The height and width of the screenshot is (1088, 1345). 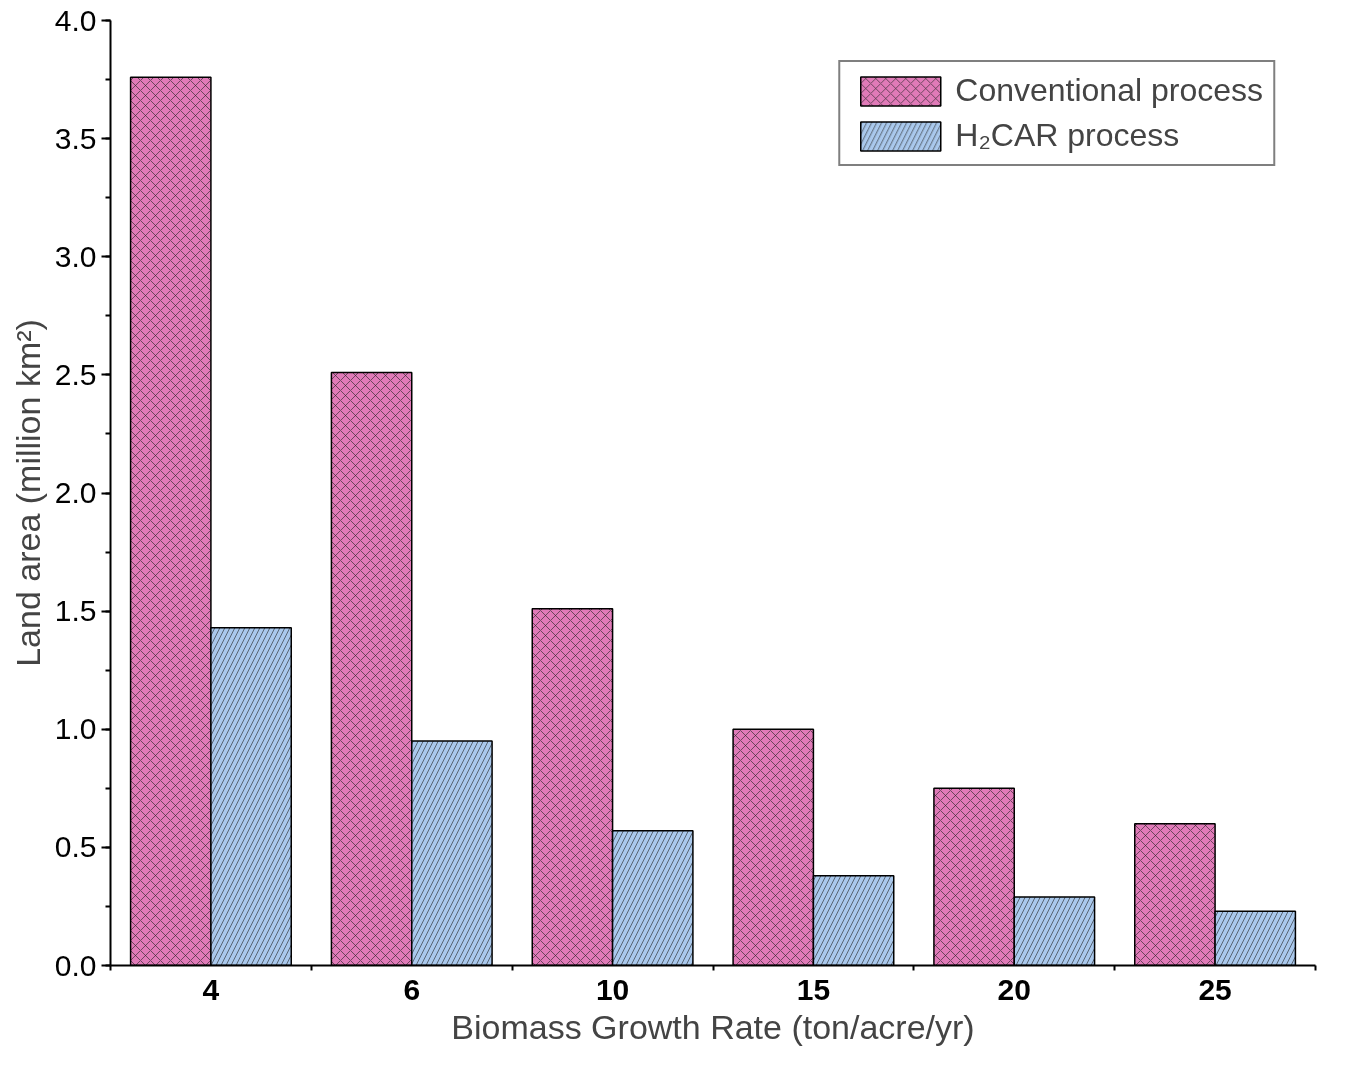 What do you see at coordinates (75, 965) in the screenshot?
I see `y-tick-label: 0.0` at bounding box center [75, 965].